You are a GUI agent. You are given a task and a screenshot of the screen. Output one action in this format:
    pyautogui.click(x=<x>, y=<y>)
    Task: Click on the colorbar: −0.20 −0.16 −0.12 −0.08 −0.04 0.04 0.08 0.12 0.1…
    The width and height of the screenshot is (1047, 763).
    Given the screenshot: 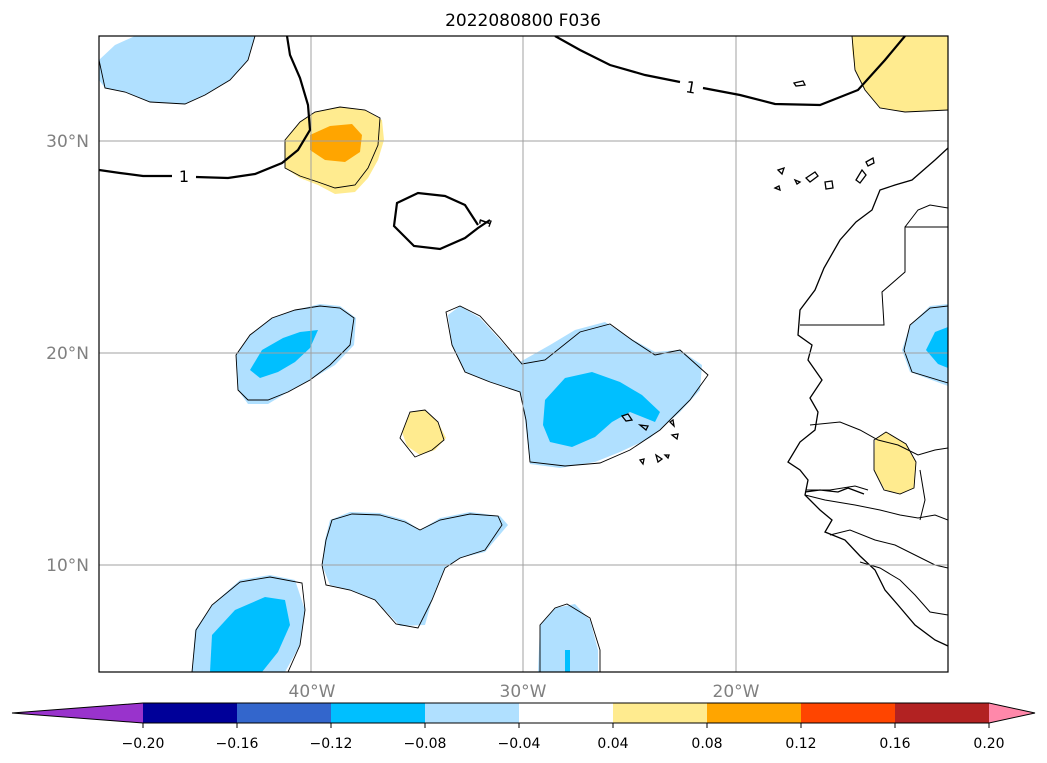 What is the action you would take?
    pyautogui.click(x=523, y=727)
    